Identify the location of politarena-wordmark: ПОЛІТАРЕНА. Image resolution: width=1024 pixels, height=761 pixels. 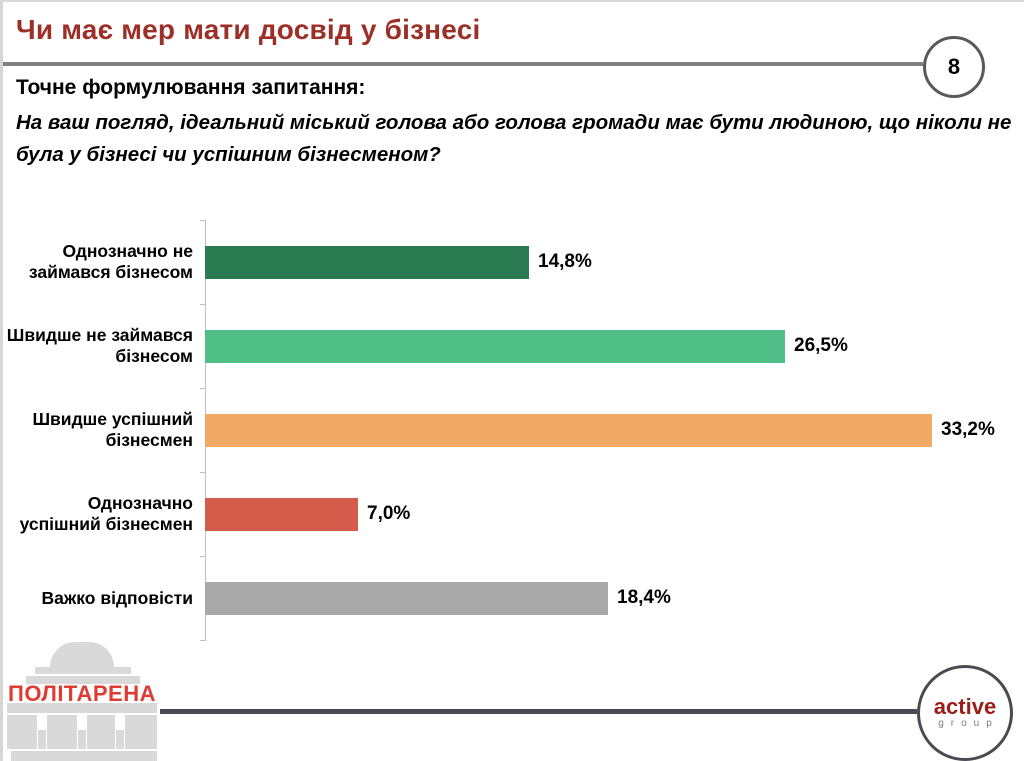
(82, 693).